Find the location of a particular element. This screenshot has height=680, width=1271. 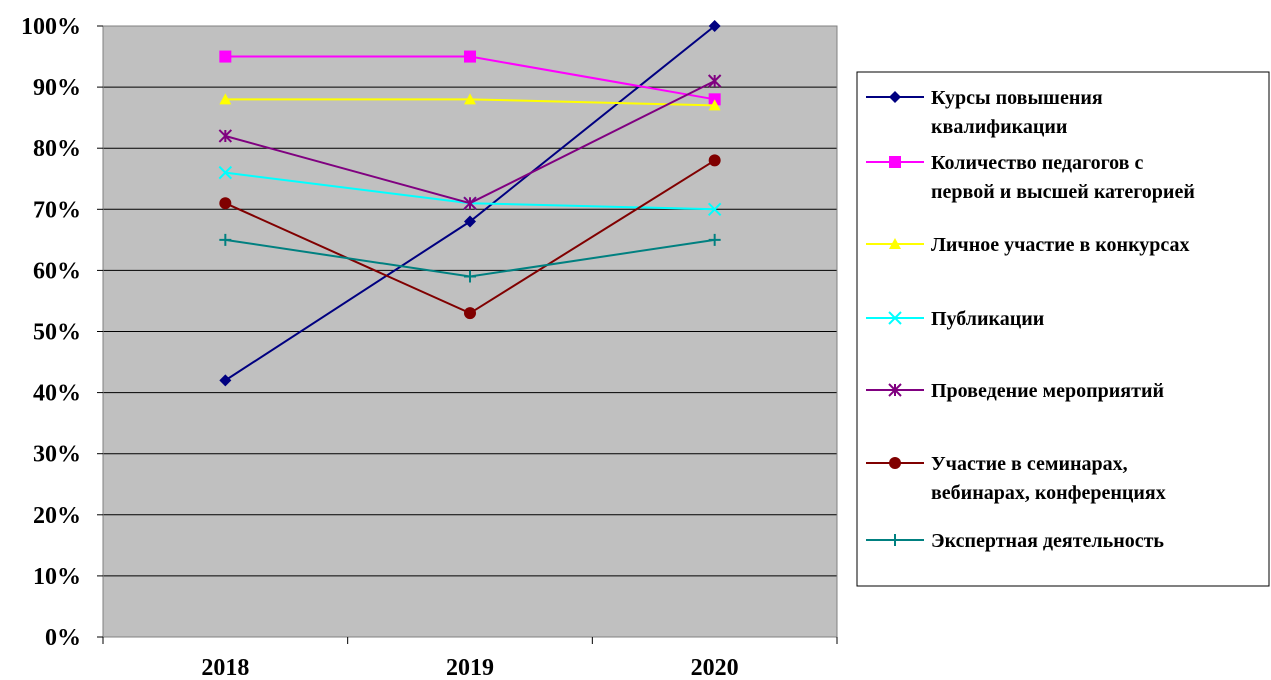

legend-label: первой и высшей категорией is located at coordinates (1063, 192).